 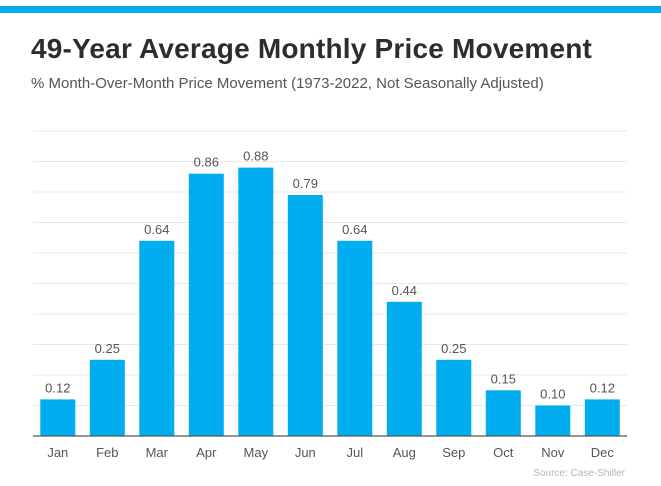 I want to click on bar-value-label-jul: 0.64, so click(x=354, y=229).